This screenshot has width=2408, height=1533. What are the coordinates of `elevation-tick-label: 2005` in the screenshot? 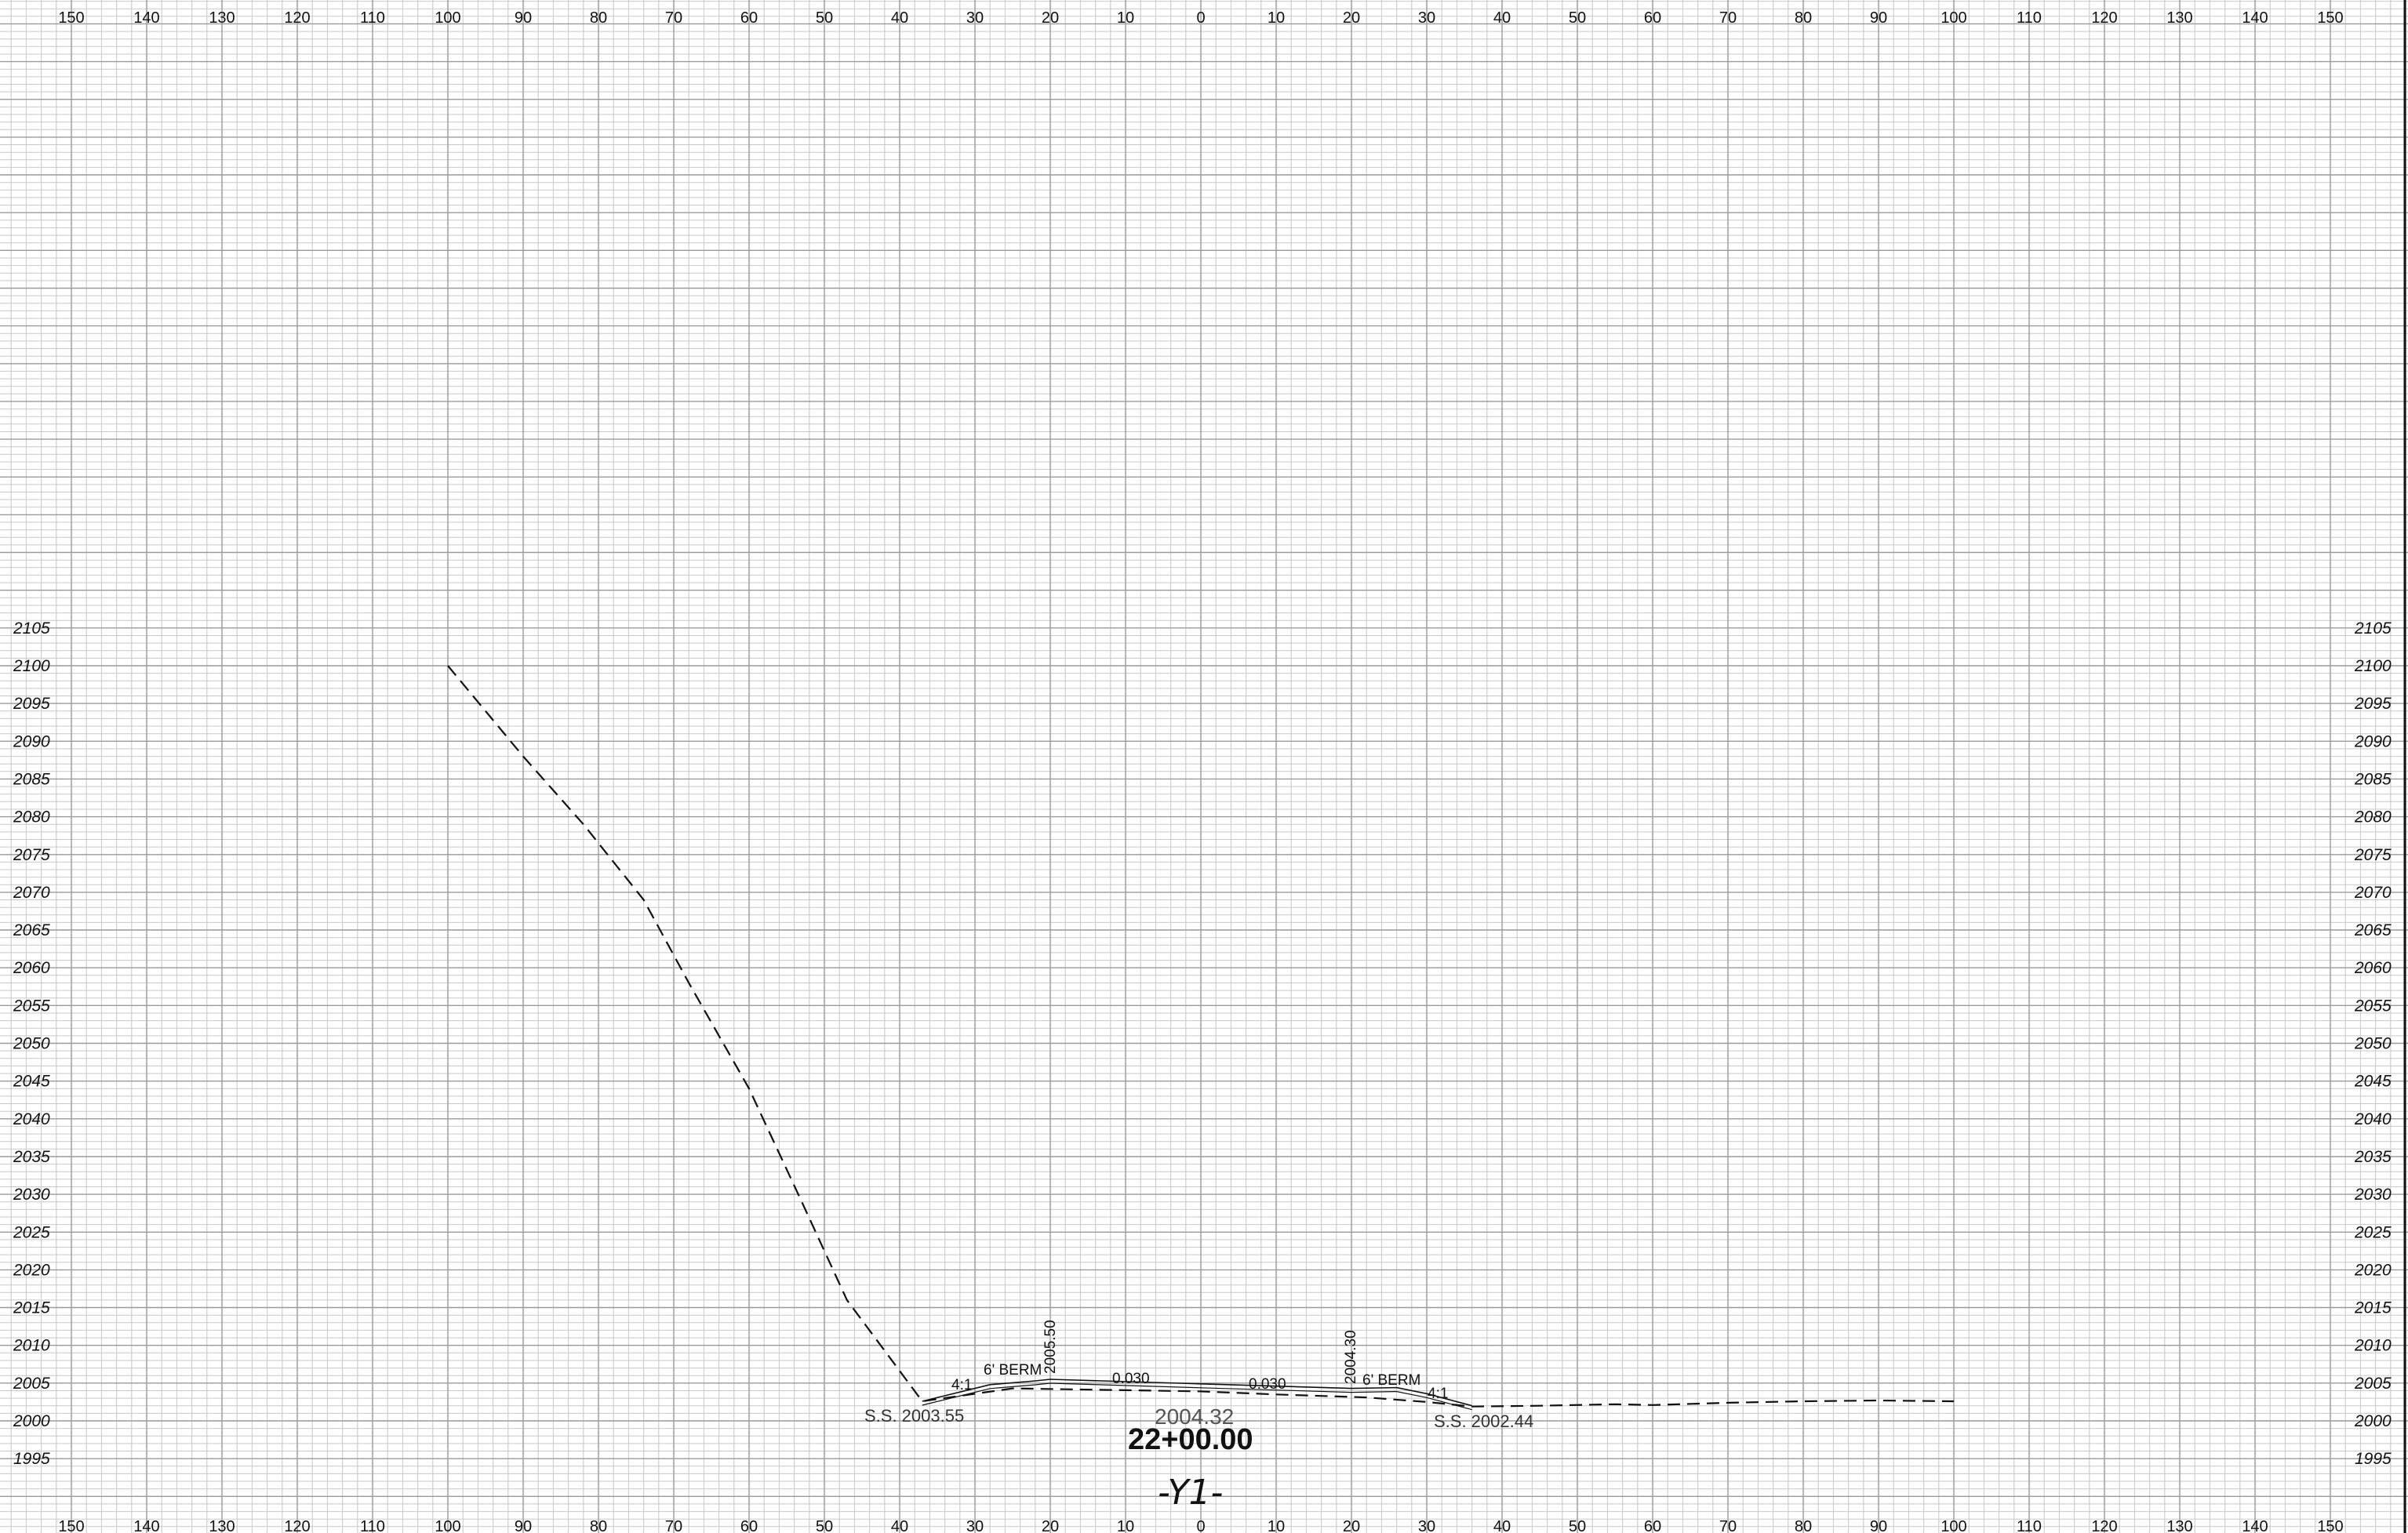 It's located at (32, 1384).